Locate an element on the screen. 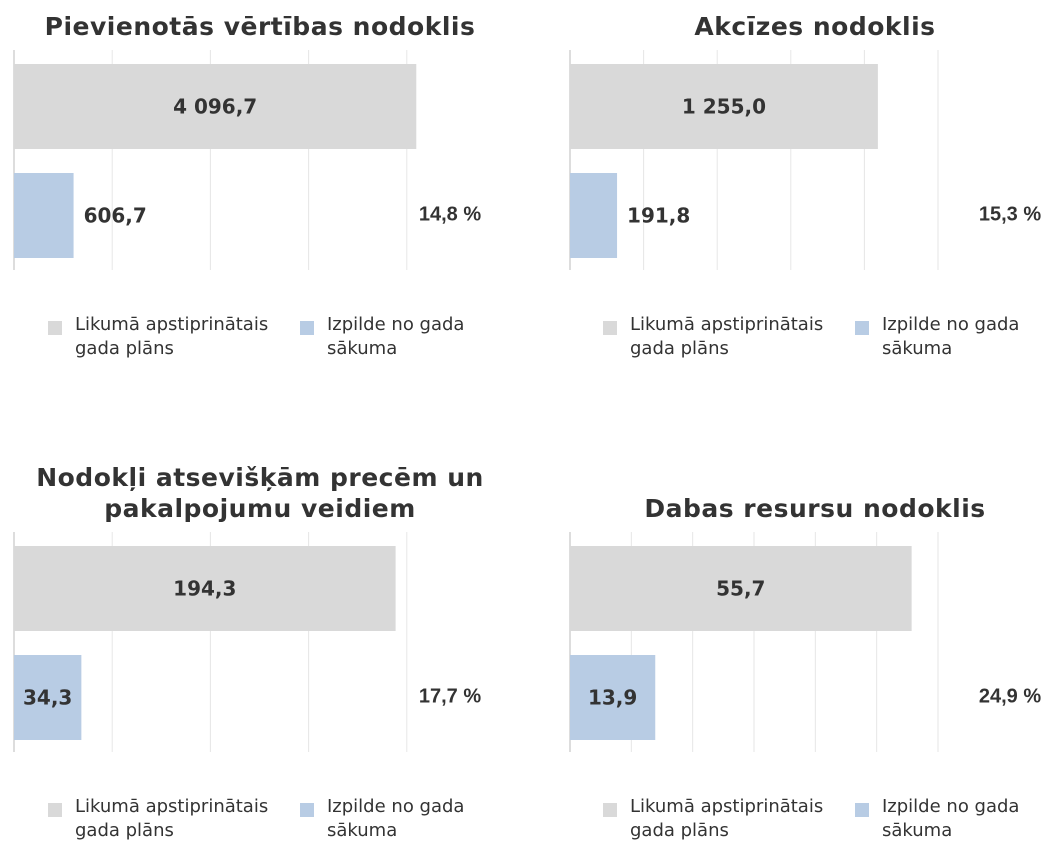  plot: 1 255,0 191,8 15,3 % is located at coordinates (805, 160).